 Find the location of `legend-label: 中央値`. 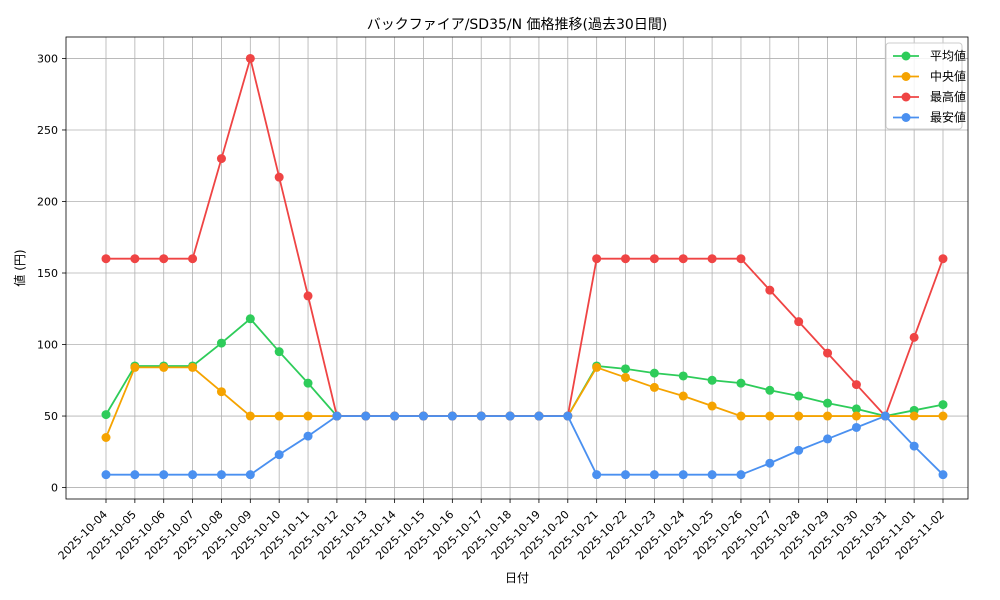

legend-label: 中央値 is located at coordinates (948, 76).